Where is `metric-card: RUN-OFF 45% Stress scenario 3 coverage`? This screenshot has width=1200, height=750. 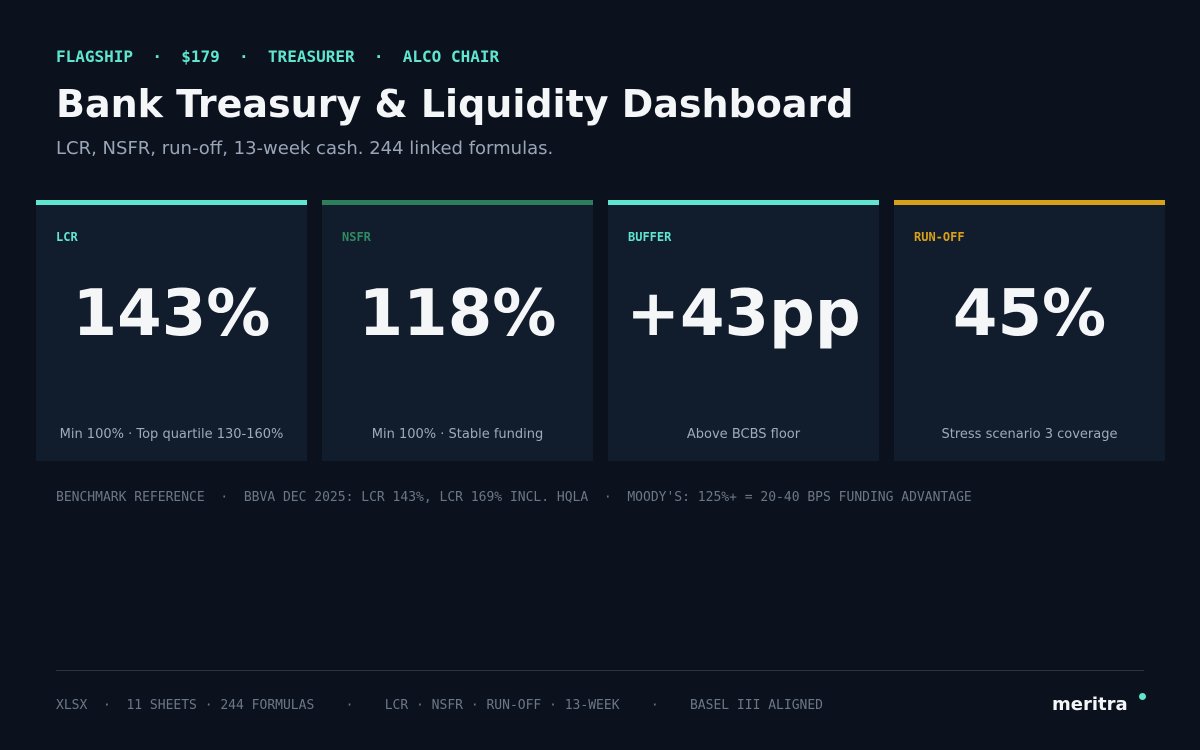 metric-card: RUN-OFF 45% Stress scenario 3 coverage is located at coordinates (1029, 330).